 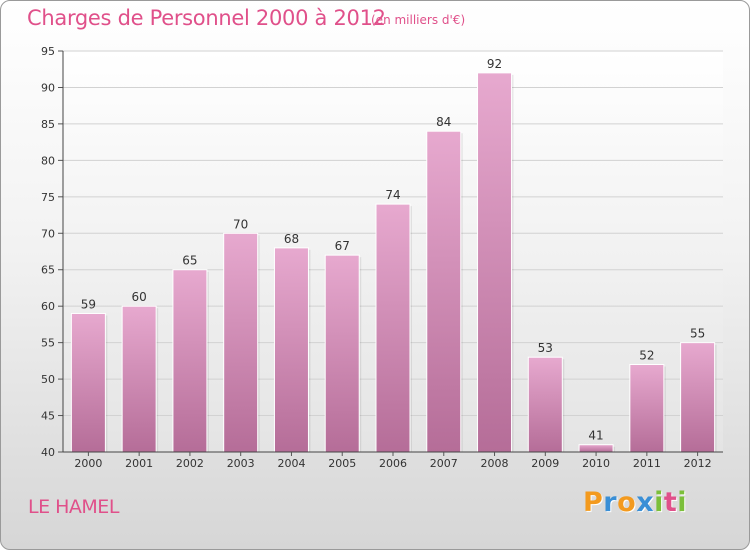 What do you see at coordinates (647, 463) in the screenshot?
I see `x-tick-label: 2011` at bounding box center [647, 463].